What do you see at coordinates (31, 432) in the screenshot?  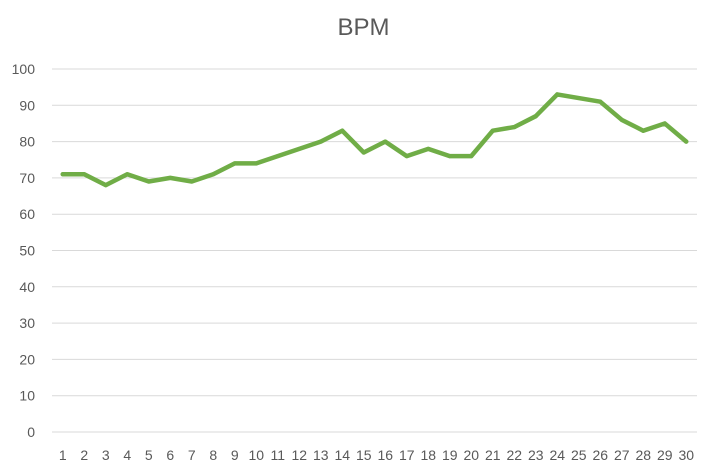 I see `y-tick-label: 0` at bounding box center [31, 432].